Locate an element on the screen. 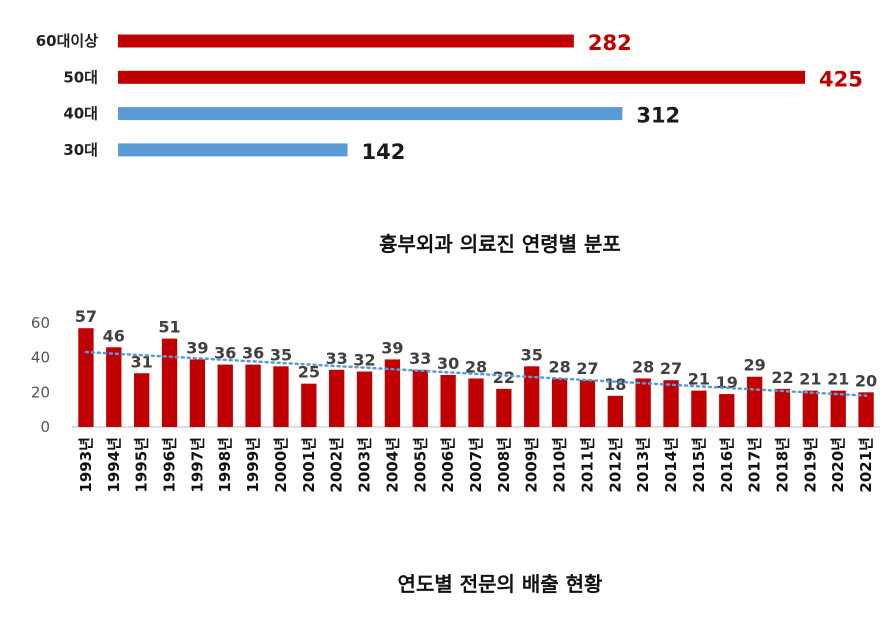  year-value-label: 25 is located at coordinates (309, 372).